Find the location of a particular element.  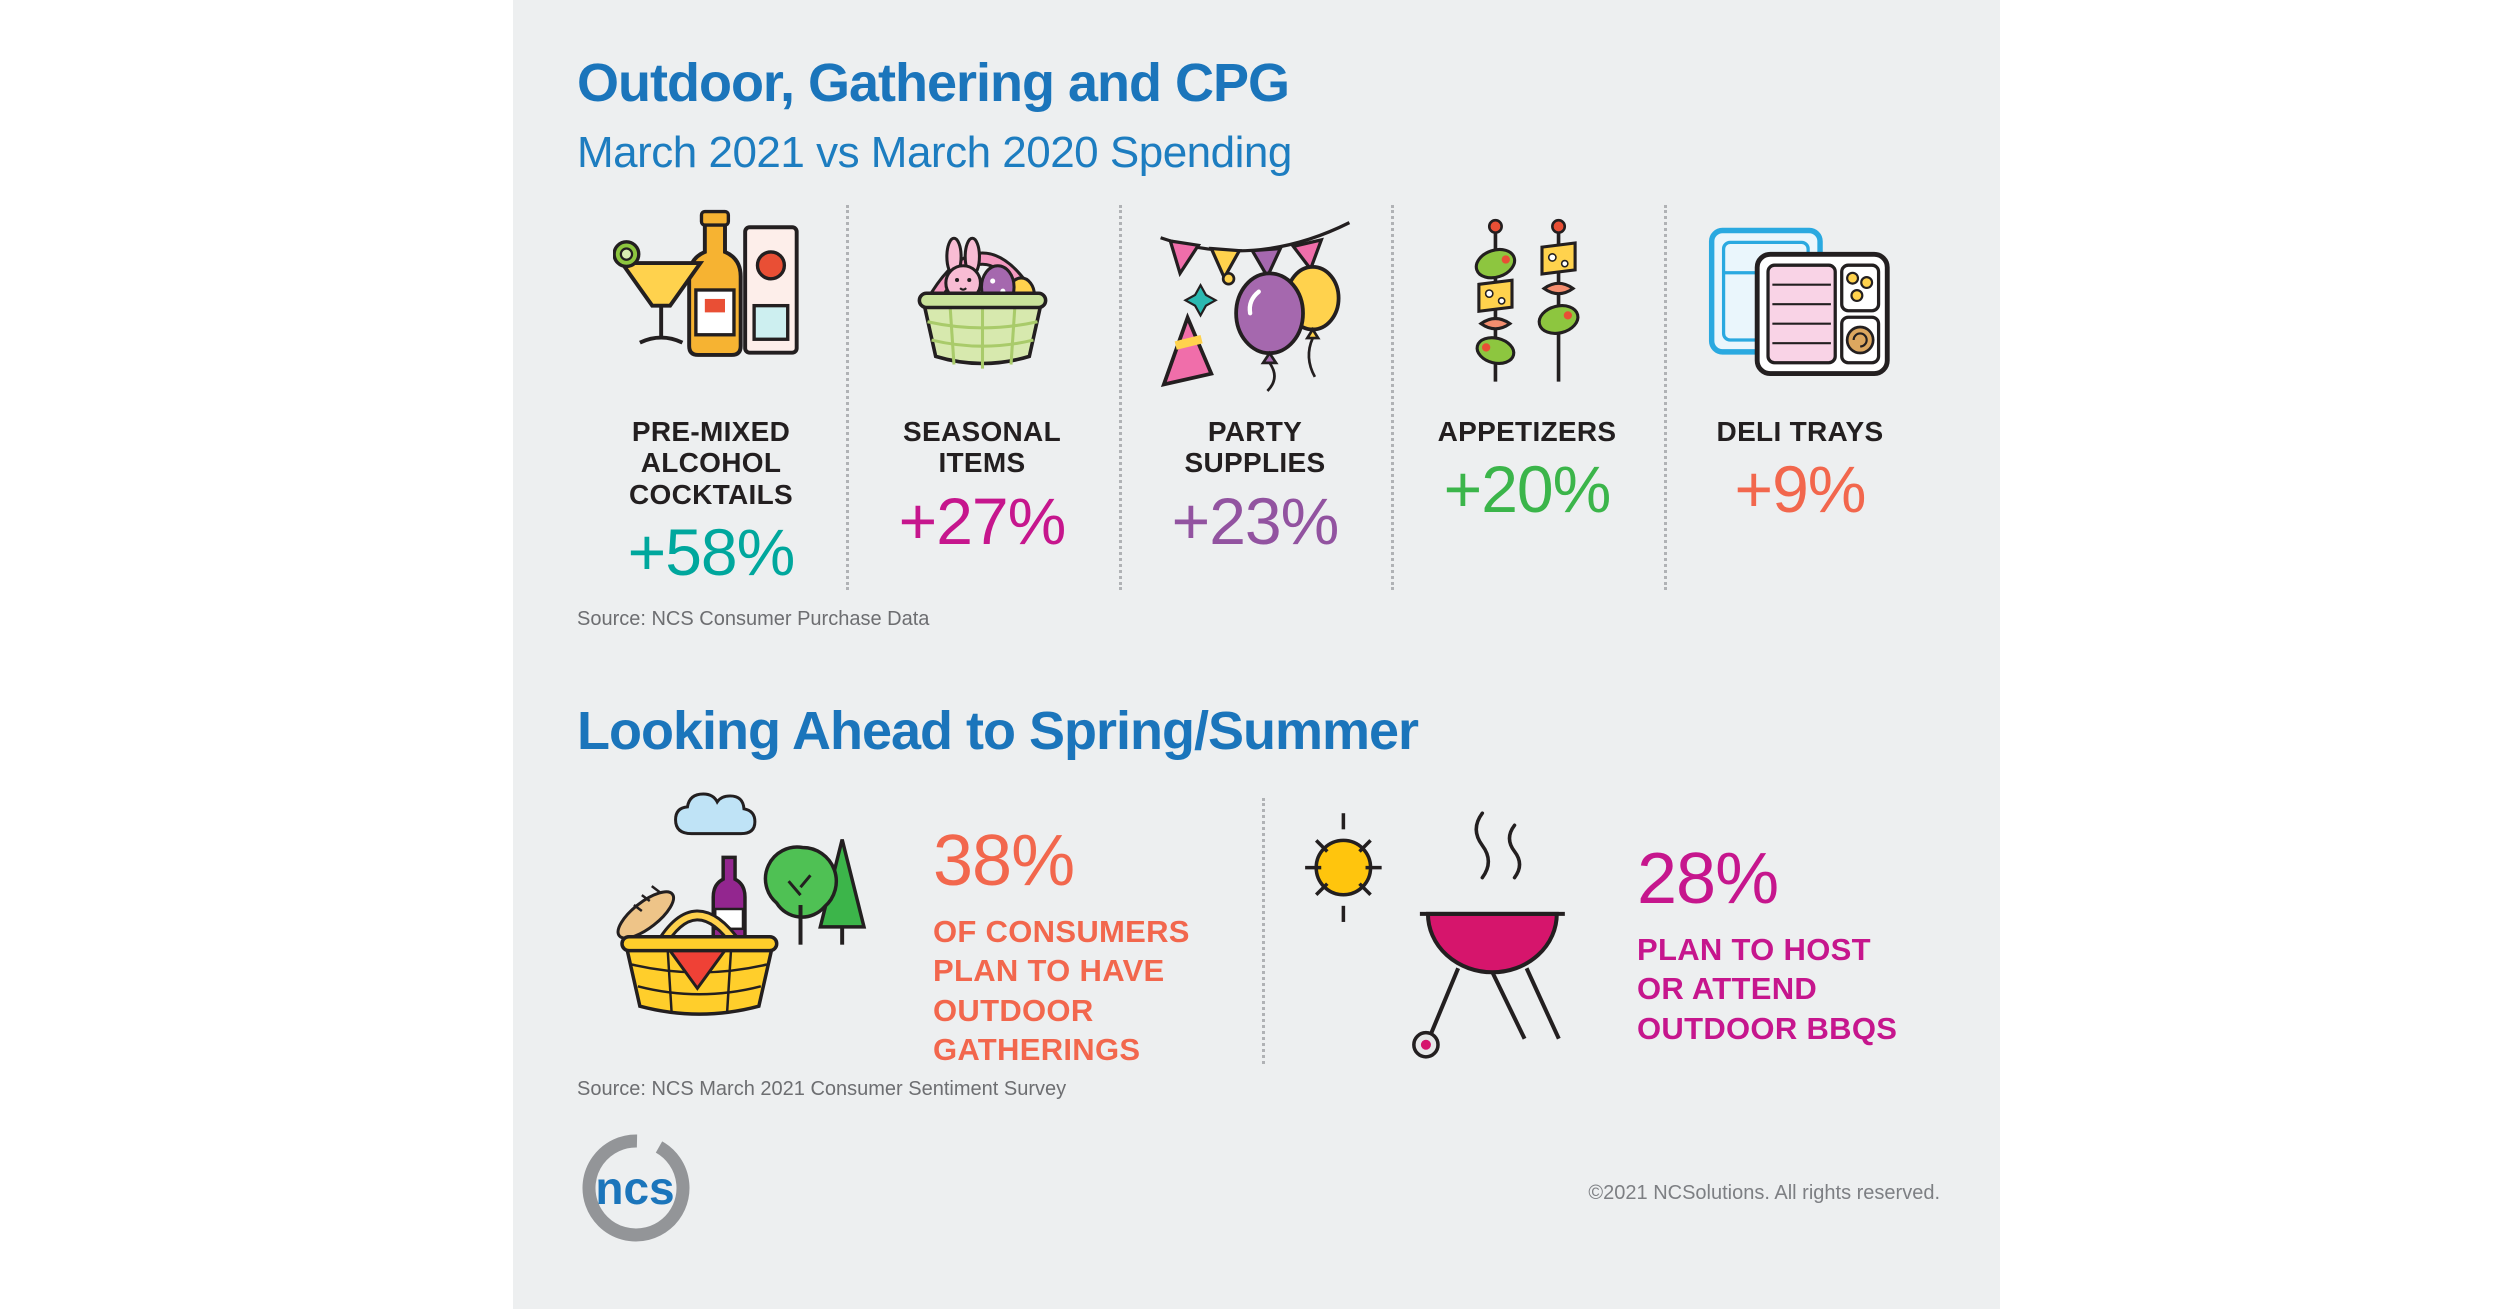

appetizer-skewers-icon is located at coordinates (1527, 296).